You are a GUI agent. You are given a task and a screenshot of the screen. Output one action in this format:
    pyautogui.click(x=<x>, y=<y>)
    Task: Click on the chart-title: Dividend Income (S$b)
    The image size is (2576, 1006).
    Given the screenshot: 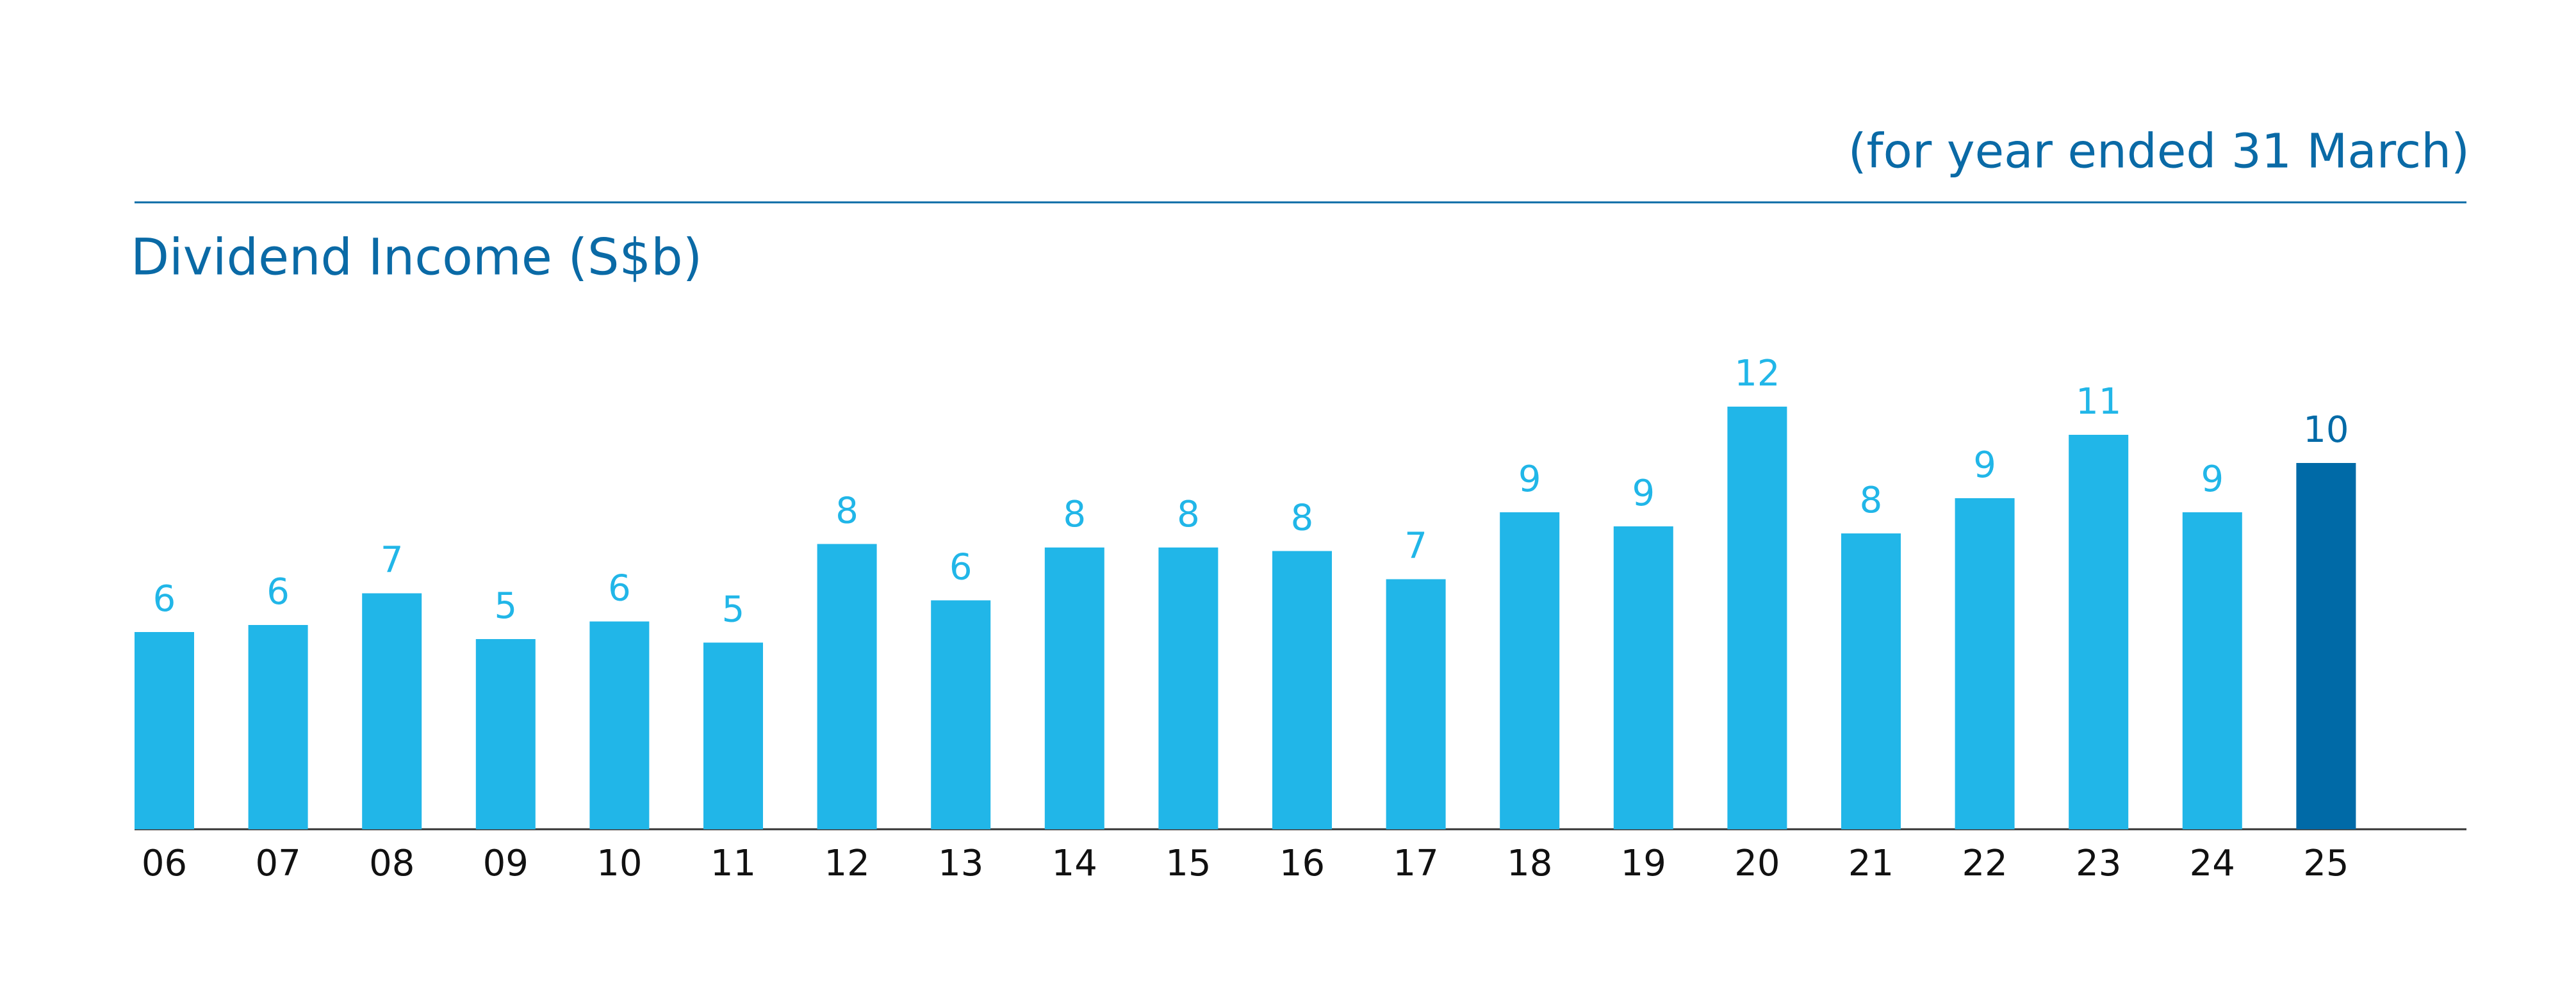 What is the action you would take?
    pyautogui.click(x=417, y=258)
    